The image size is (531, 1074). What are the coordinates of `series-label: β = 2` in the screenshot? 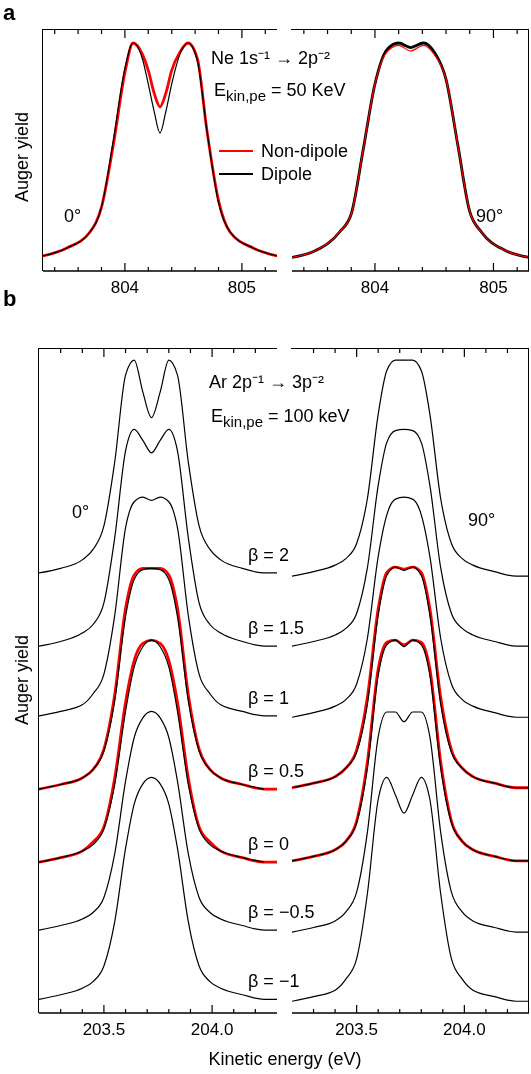 It's located at (268, 554).